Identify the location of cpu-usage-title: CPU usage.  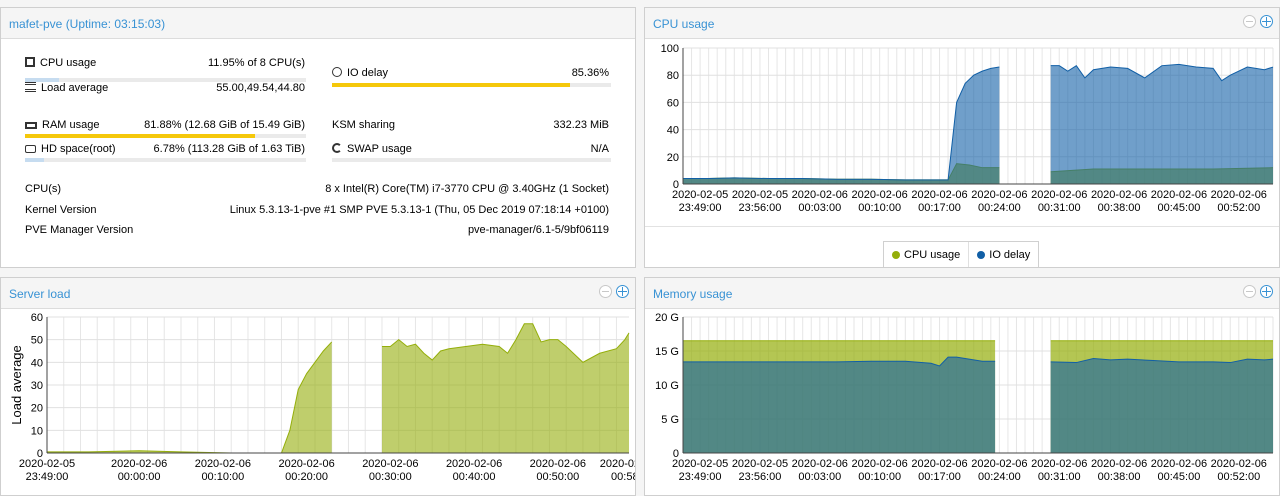
(684, 24).